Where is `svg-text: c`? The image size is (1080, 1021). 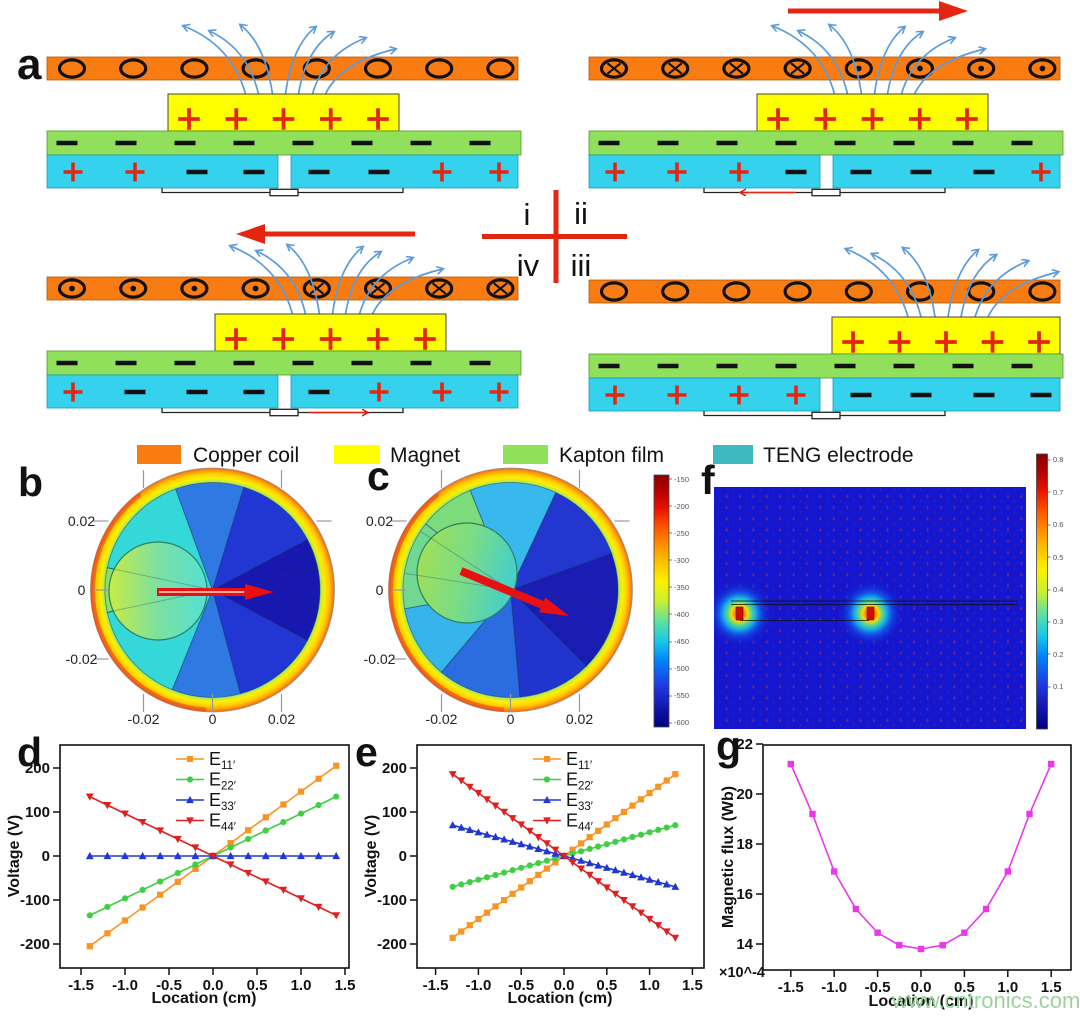 svg-text: c is located at coordinates (378, 476).